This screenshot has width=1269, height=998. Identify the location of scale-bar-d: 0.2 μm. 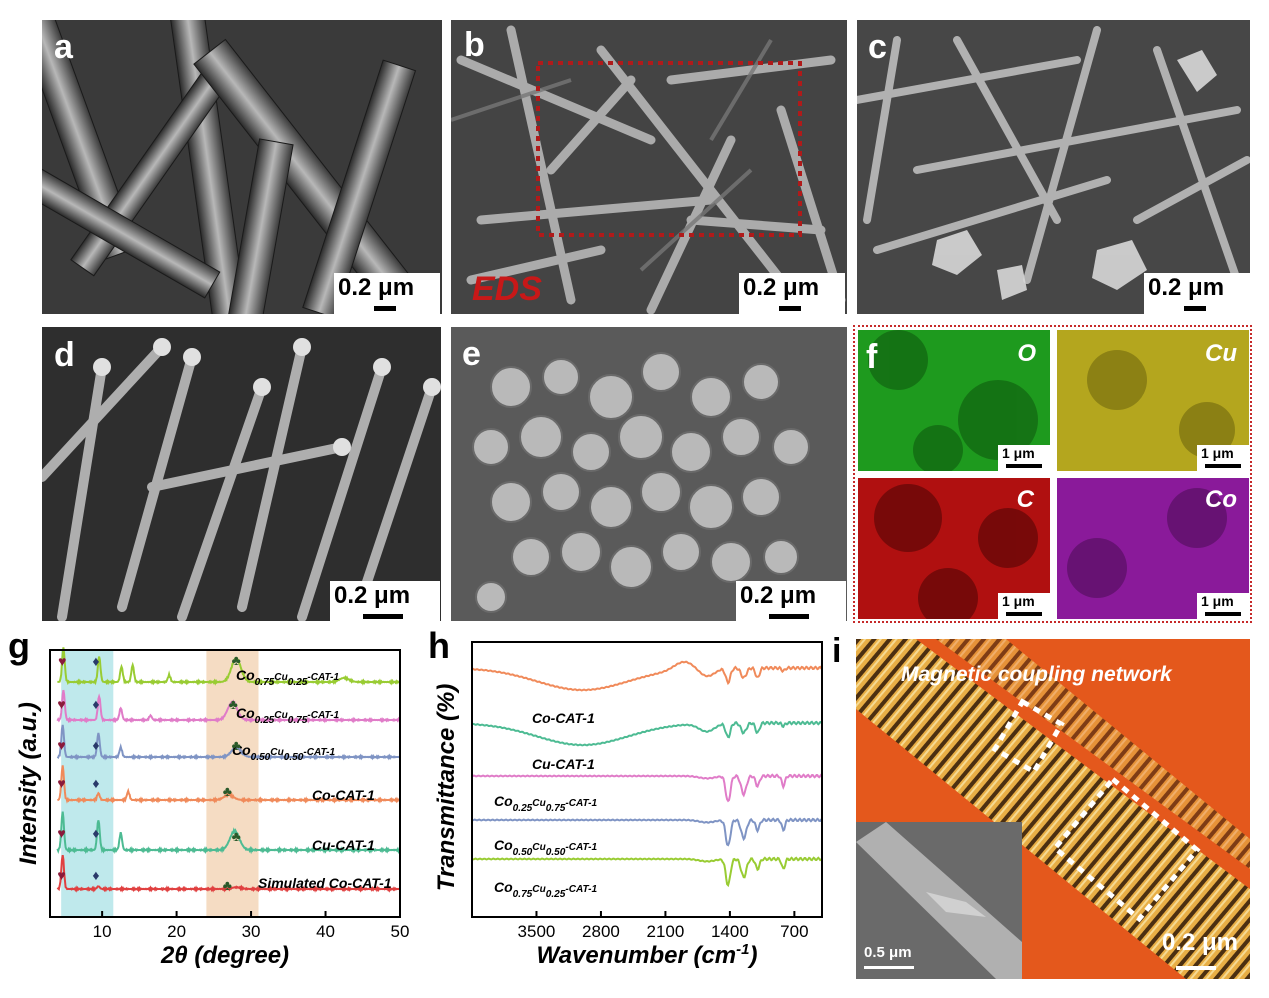
(385, 601).